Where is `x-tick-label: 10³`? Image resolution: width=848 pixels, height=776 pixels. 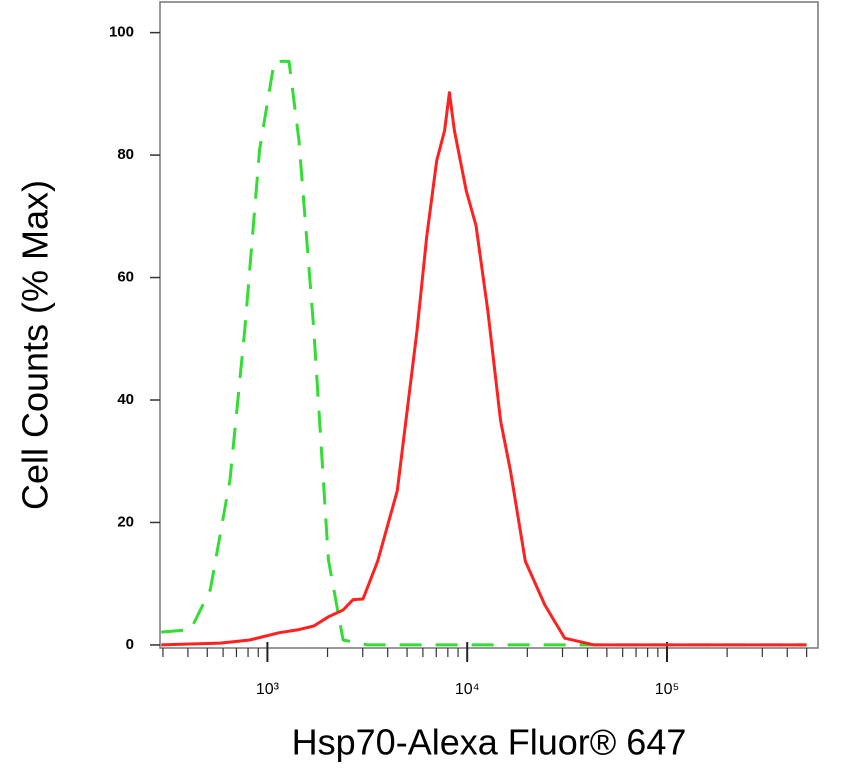 x-tick-label: 10³ is located at coordinates (268, 689).